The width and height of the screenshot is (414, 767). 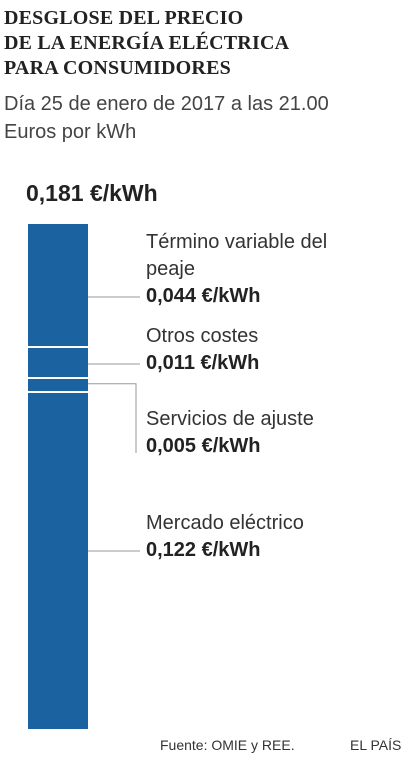 What do you see at coordinates (243, 433) in the screenshot?
I see `segment-label: Servicios de ajuste 0,005 €/kWh` at bounding box center [243, 433].